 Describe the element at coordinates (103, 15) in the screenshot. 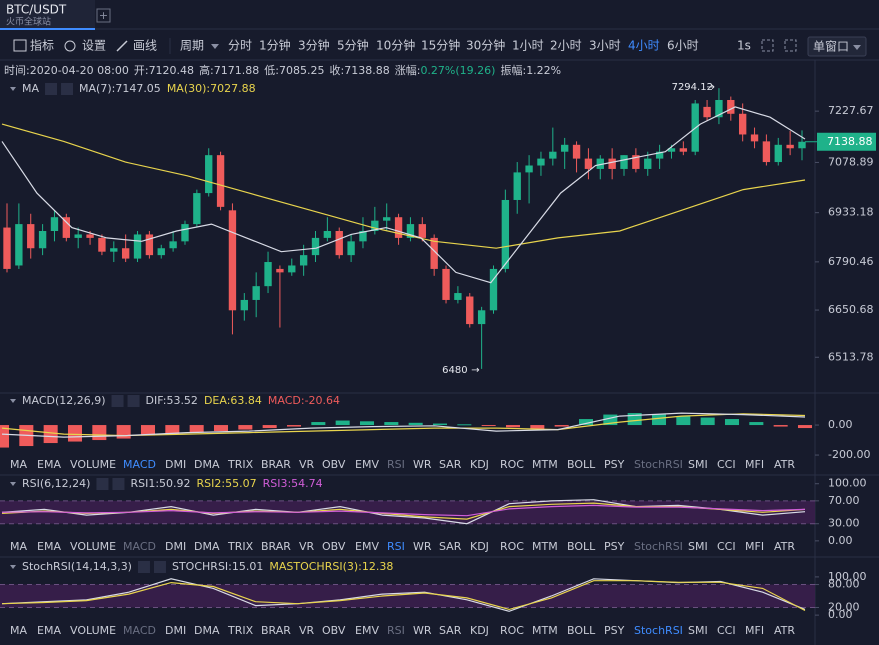

I see `add-tab` at that location.